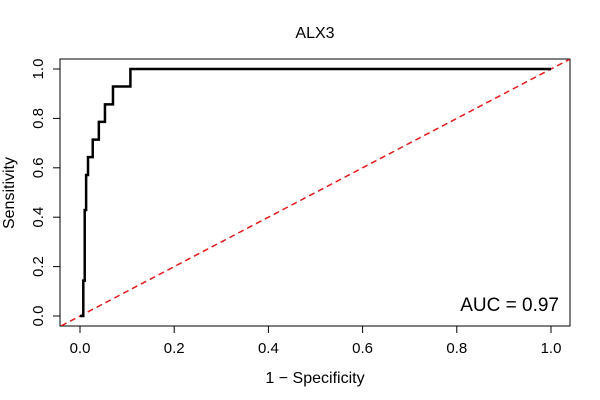  I want to click on y-tick-label: 0.6, so click(38, 167).